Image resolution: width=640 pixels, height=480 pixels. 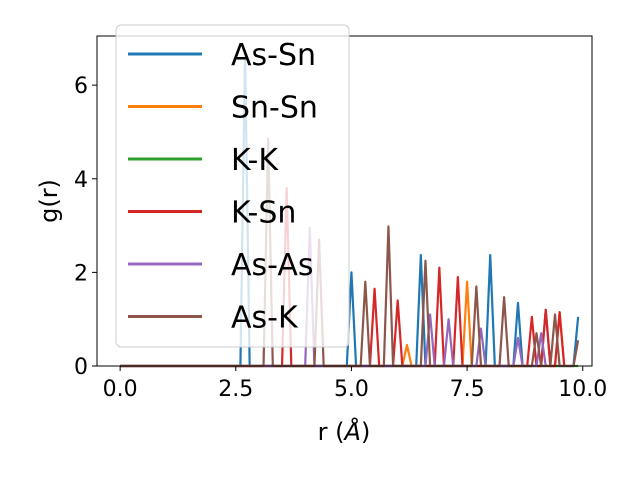 What do you see at coordinates (273, 55) in the screenshot?
I see `legend-label-as-sn: As-Sn` at bounding box center [273, 55].